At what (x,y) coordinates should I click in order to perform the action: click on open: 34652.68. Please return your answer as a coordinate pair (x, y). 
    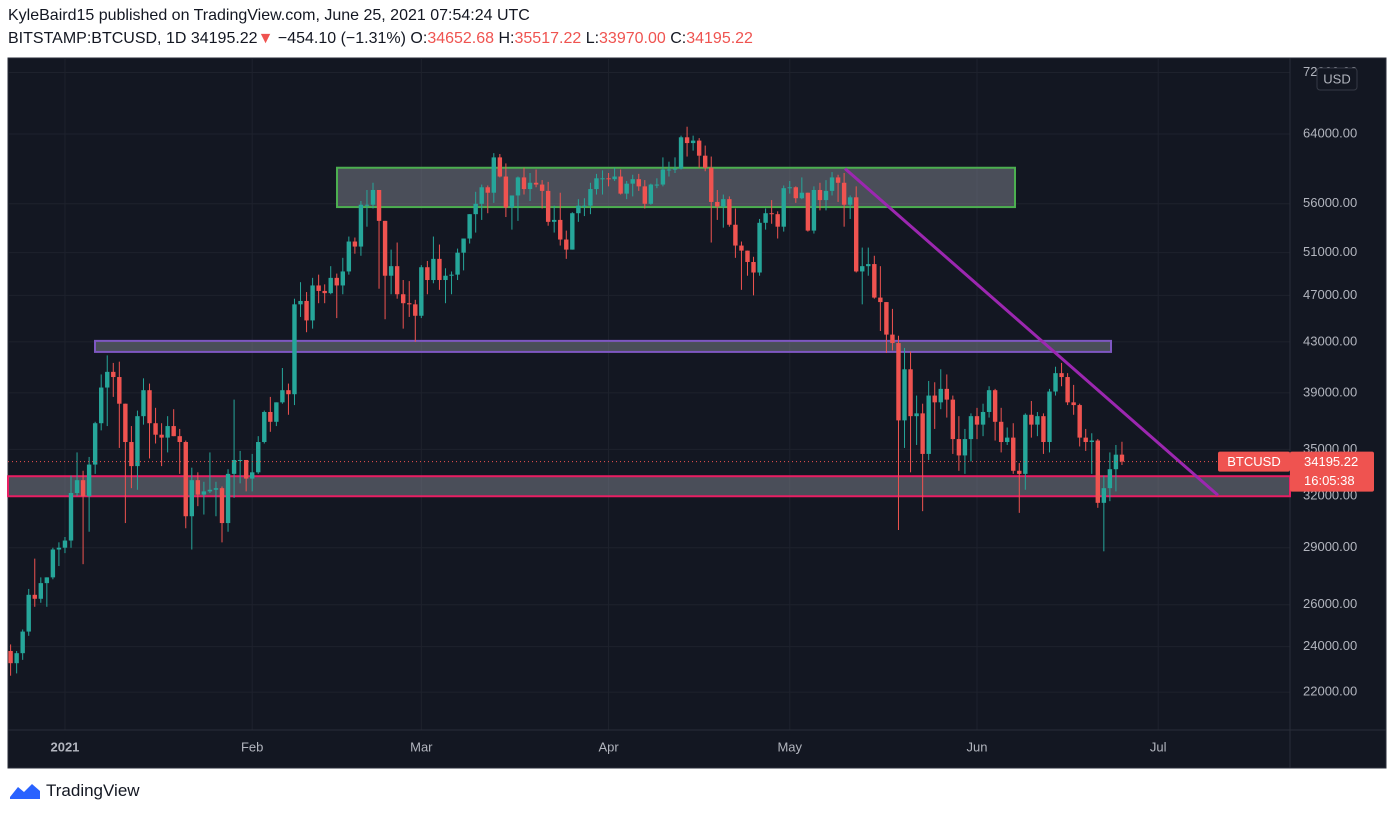
    Looking at the image, I should click on (461, 38).